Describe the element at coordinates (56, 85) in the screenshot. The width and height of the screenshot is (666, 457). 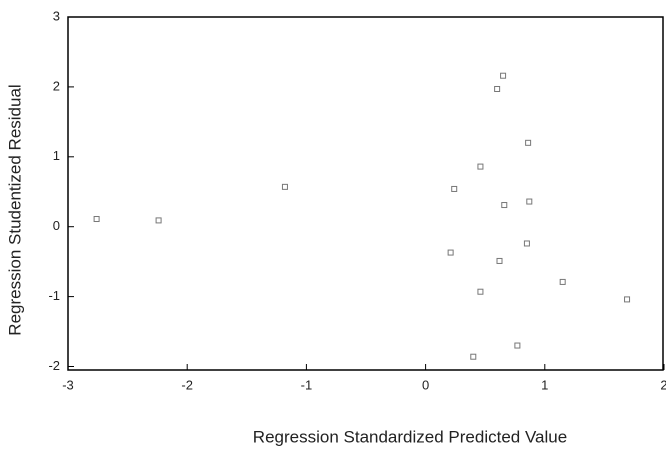
I see `y-tick-label: 2` at that location.